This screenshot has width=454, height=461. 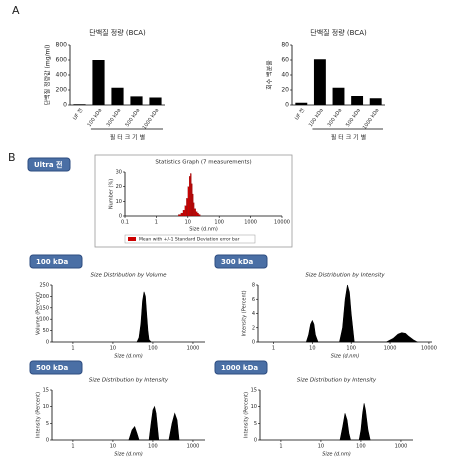 What do you see at coordinates (253, 314) in the screenshot?
I see `y-tick-label: 4` at bounding box center [253, 314].